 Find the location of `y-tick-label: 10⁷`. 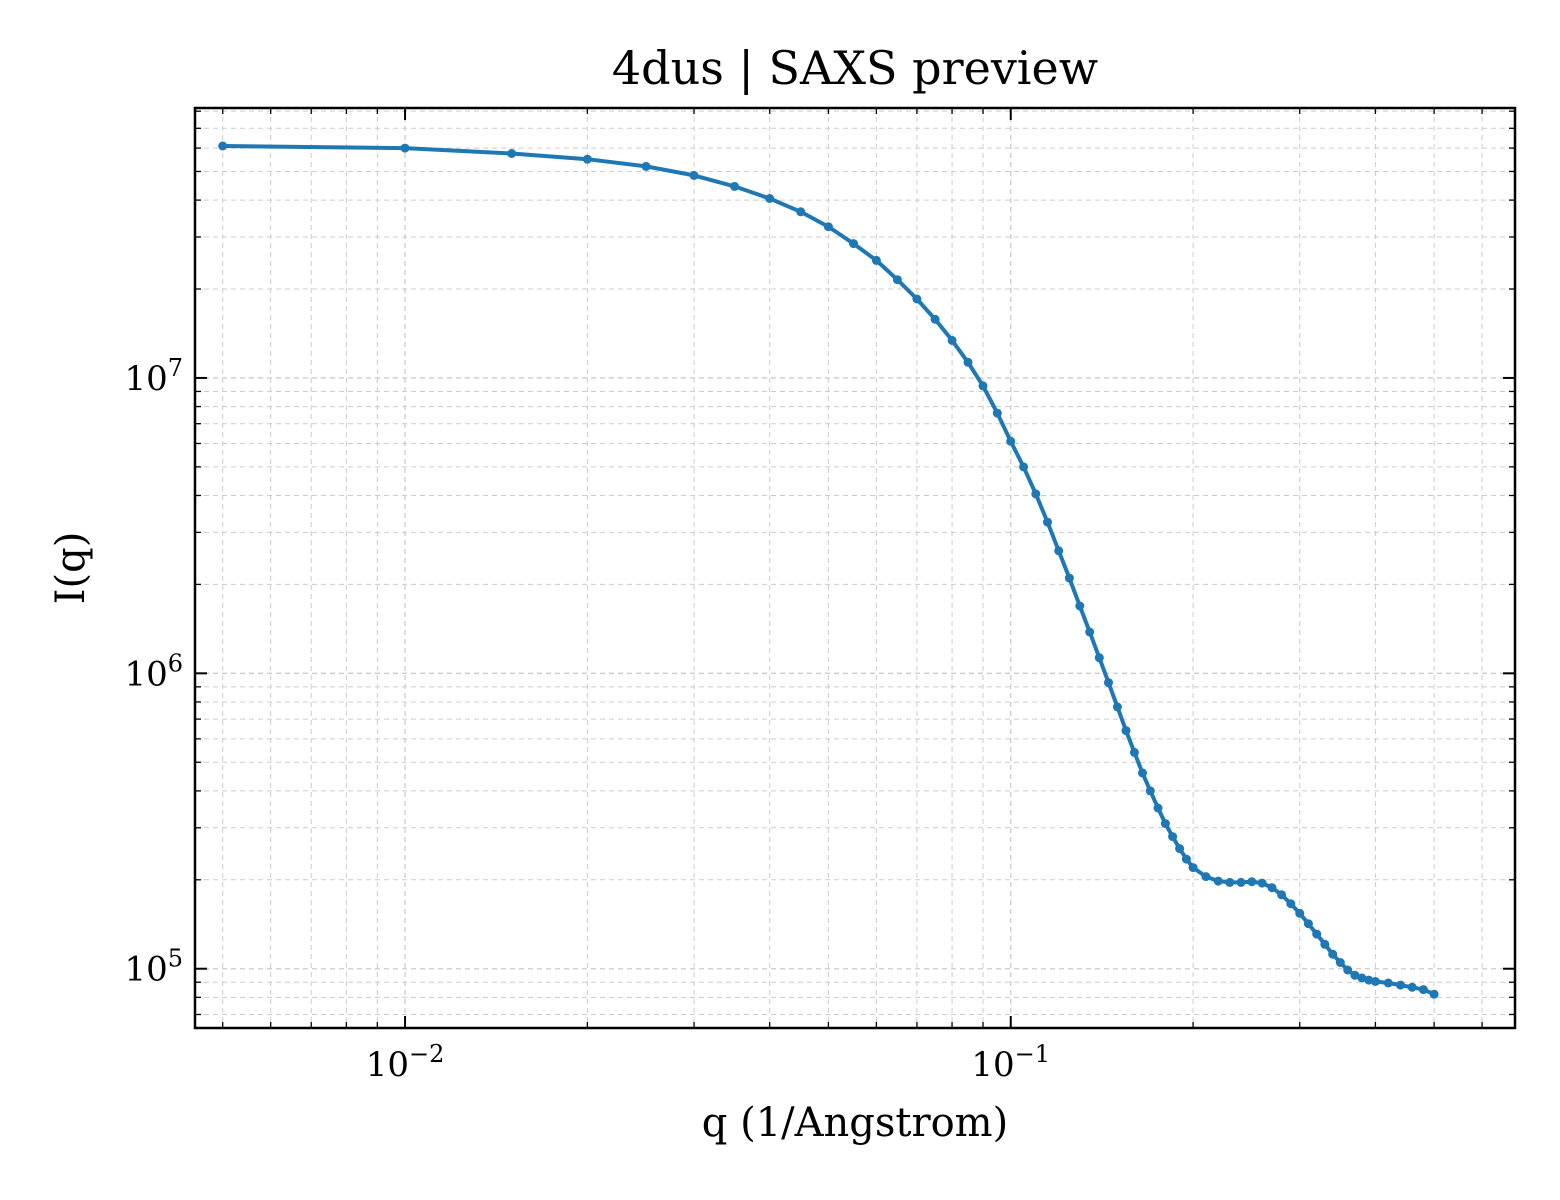

y-tick-label: 10⁷ is located at coordinates (153, 376).